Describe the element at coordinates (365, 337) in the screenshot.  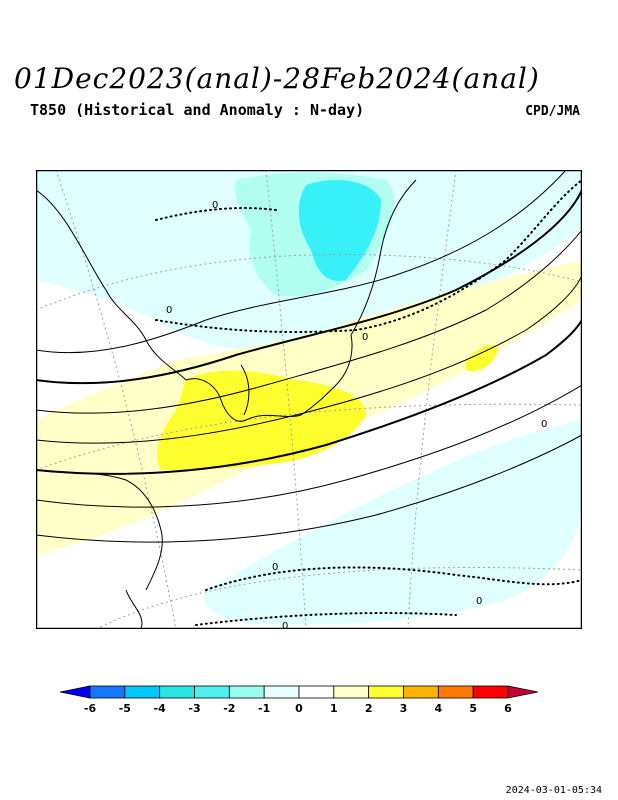
I see `zero-label-center: 0` at that location.